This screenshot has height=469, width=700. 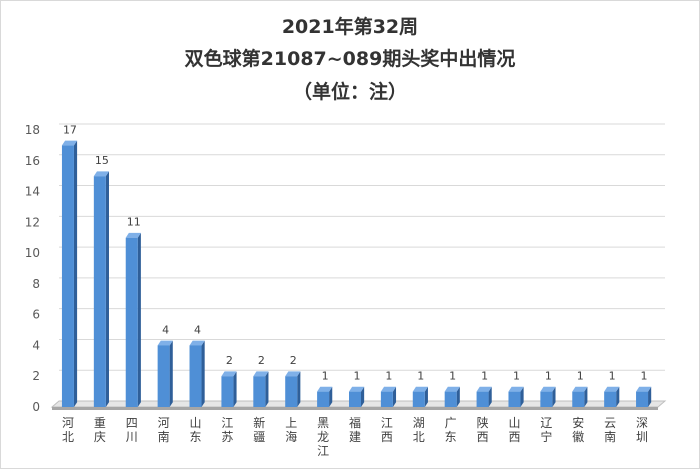 What do you see at coordinates (227, 430) in the screenshot?
I see `x-tick-label: 江苏` at bounding box center [227, 430].